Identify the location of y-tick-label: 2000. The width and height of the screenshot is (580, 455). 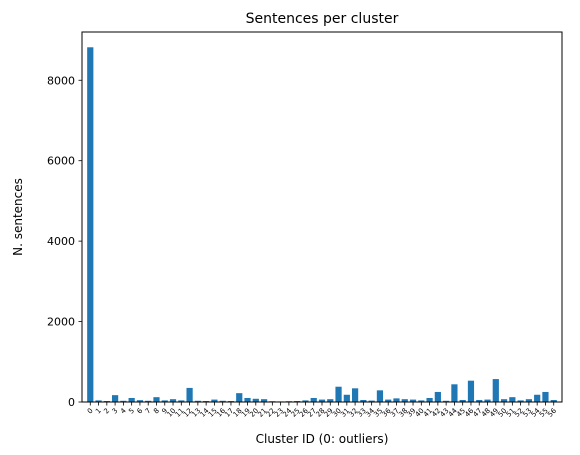
(61, 322).